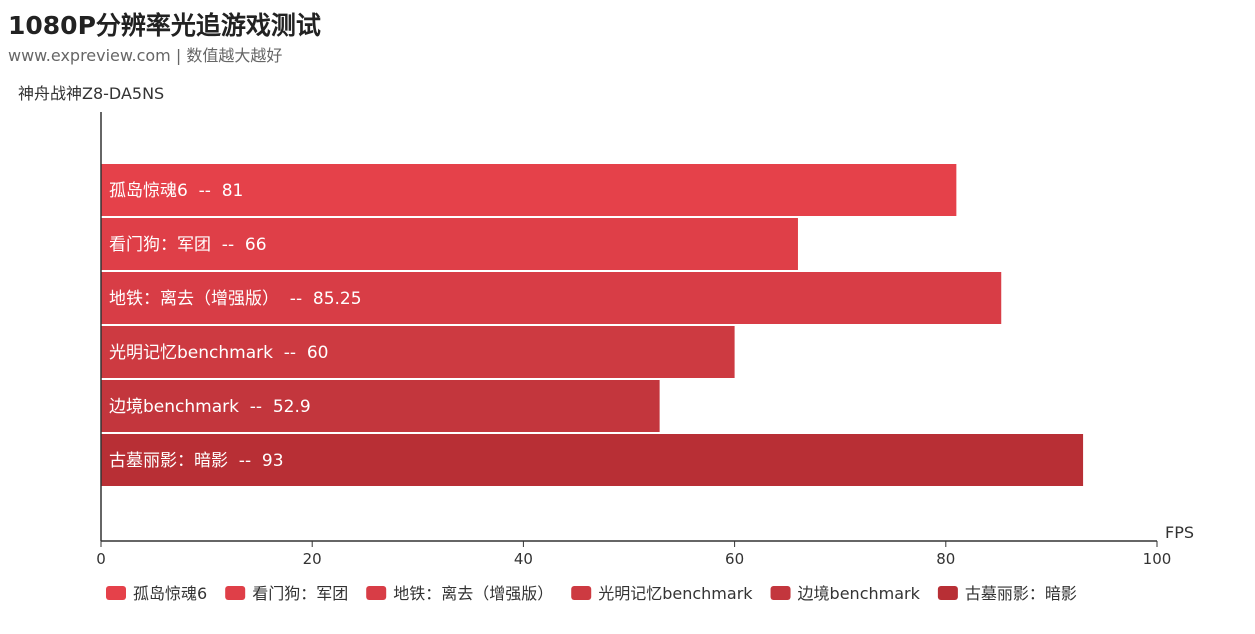  I want to click on x-tick-label-40: 40, so click(523, 559).